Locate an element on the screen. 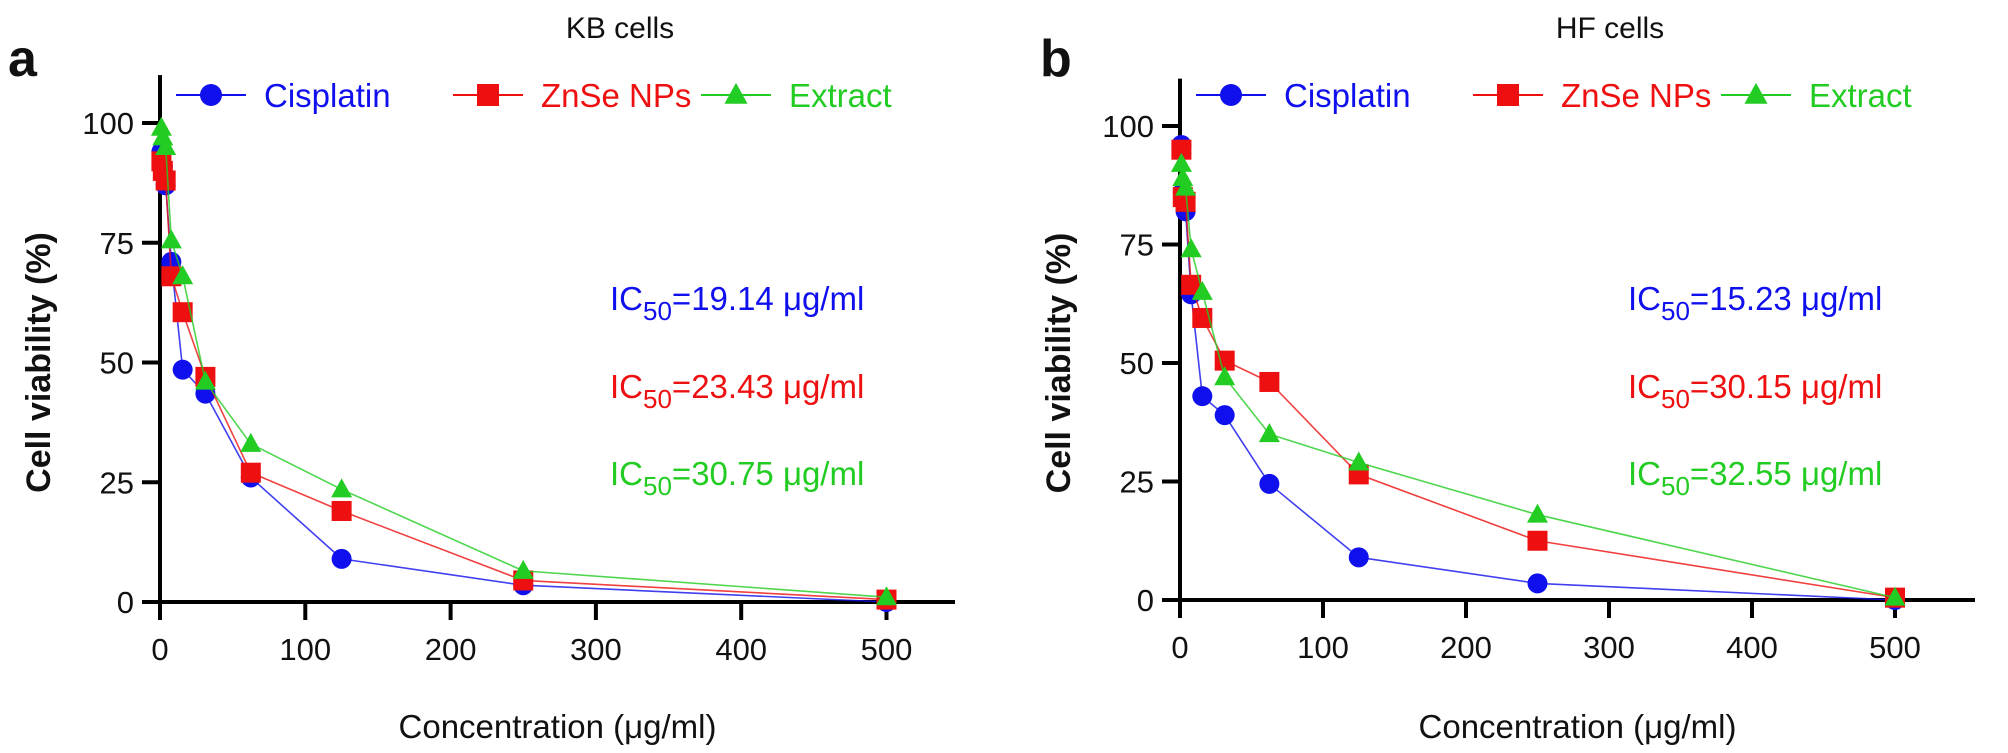 This screenshot has width=2008, height=753. ic50-annotation: IC50=32.55 μg/ml is located at coordinates (1755, 478).